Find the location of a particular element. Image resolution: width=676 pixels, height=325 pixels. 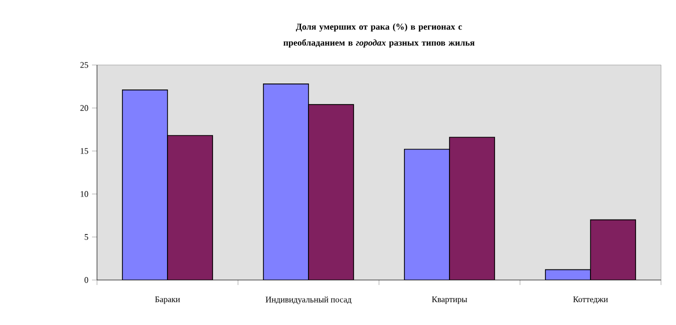

y-tick-label: 0 is located at coordinates (86, 280).